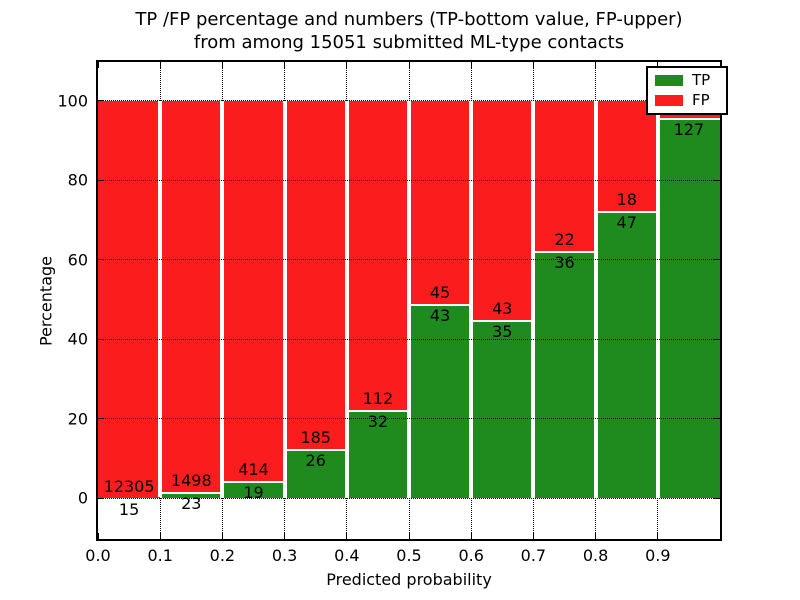 This screenshot has width=800, height=600. What do you see at coordinates (191, 480) in the screenshot?
I see `fp-count-label: 1498` at bounding box center [191, 480].